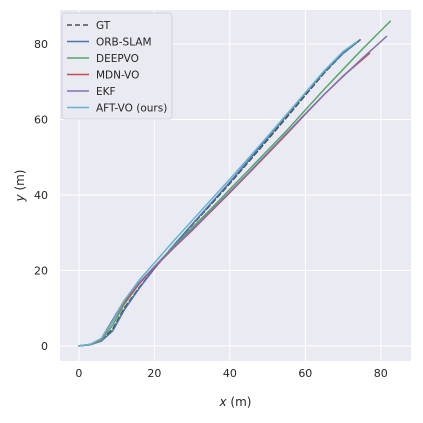 This screenshot has width=423, height=423. What do you see at coordinates (381, 373) in the screenshot?
I see `x-tick-label: 80` at bounding box center [381, 373].